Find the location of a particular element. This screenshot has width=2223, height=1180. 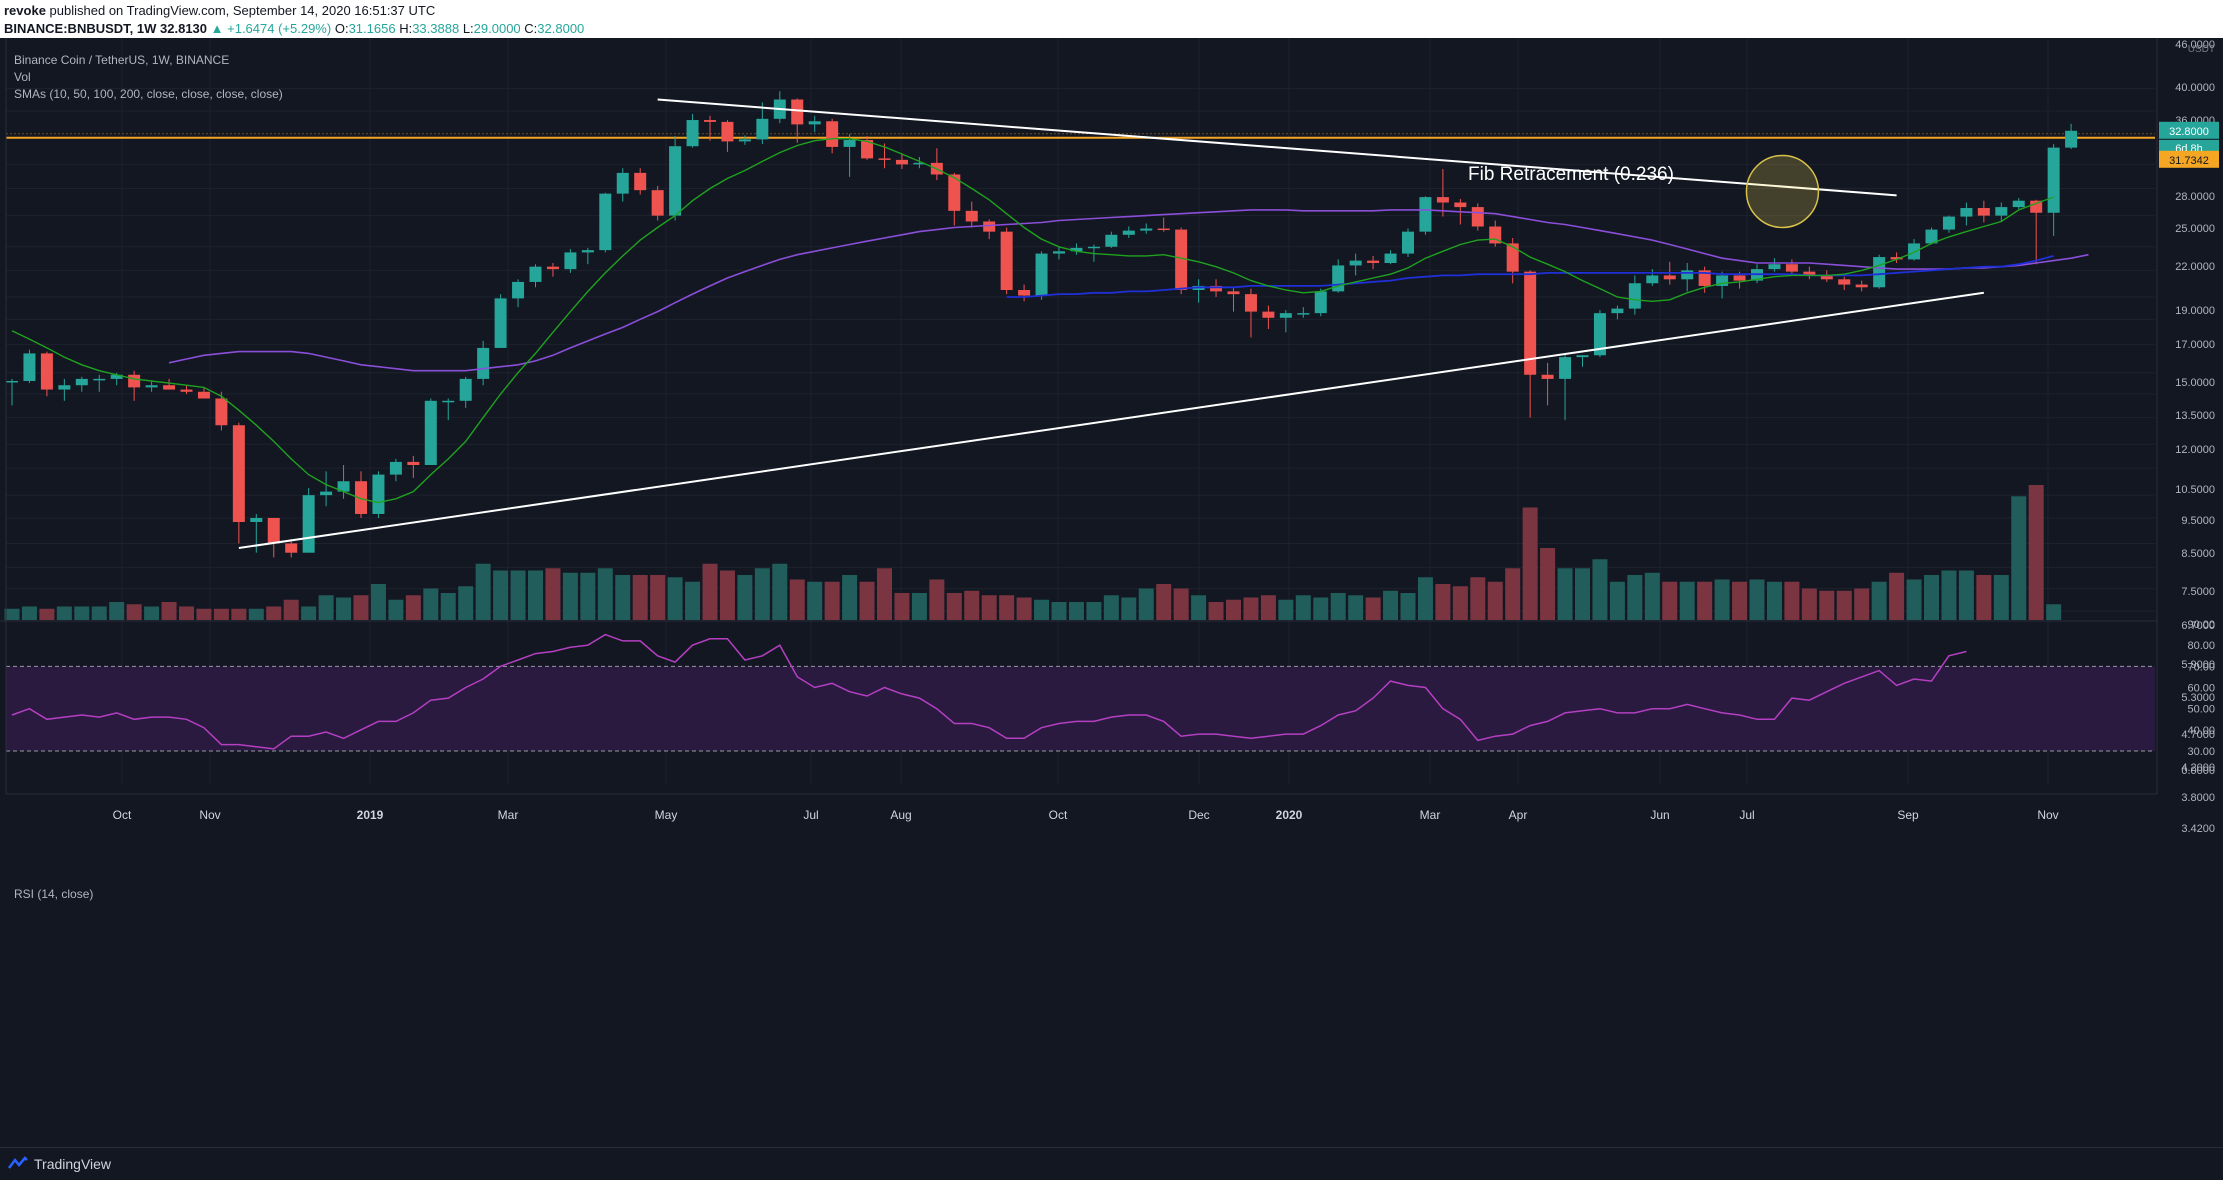

y-tick-label: 5.3000 is located at coordinates (2198, 698).